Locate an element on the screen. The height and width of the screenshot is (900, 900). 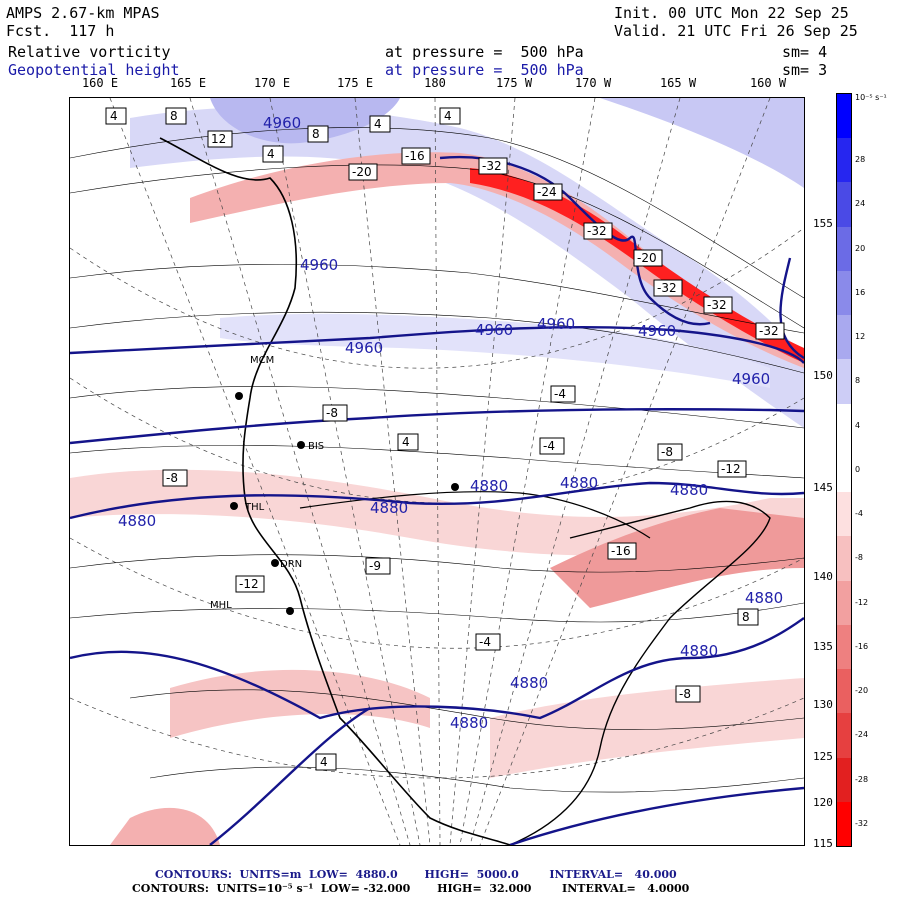
vort-label: -12 is located at coordinates (249, 584).